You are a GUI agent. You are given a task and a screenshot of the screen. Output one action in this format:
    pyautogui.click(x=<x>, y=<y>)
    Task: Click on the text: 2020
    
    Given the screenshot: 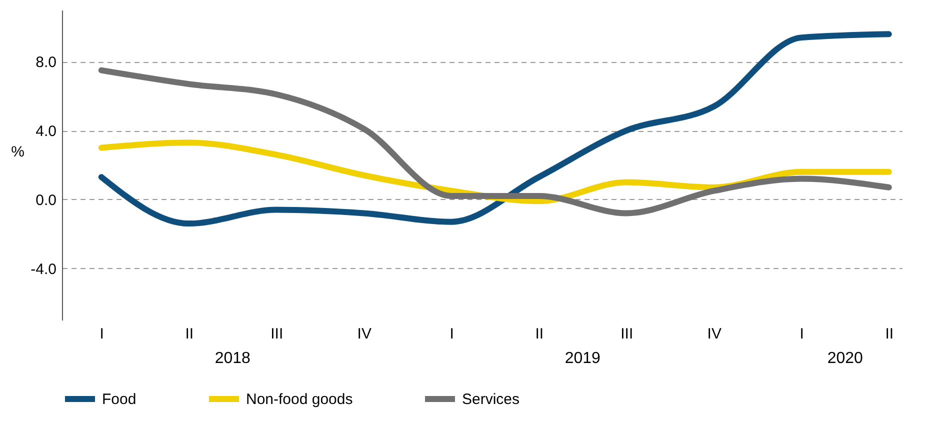 What is the action you would take?
    pyautogui.click(x=845, y=358)
    